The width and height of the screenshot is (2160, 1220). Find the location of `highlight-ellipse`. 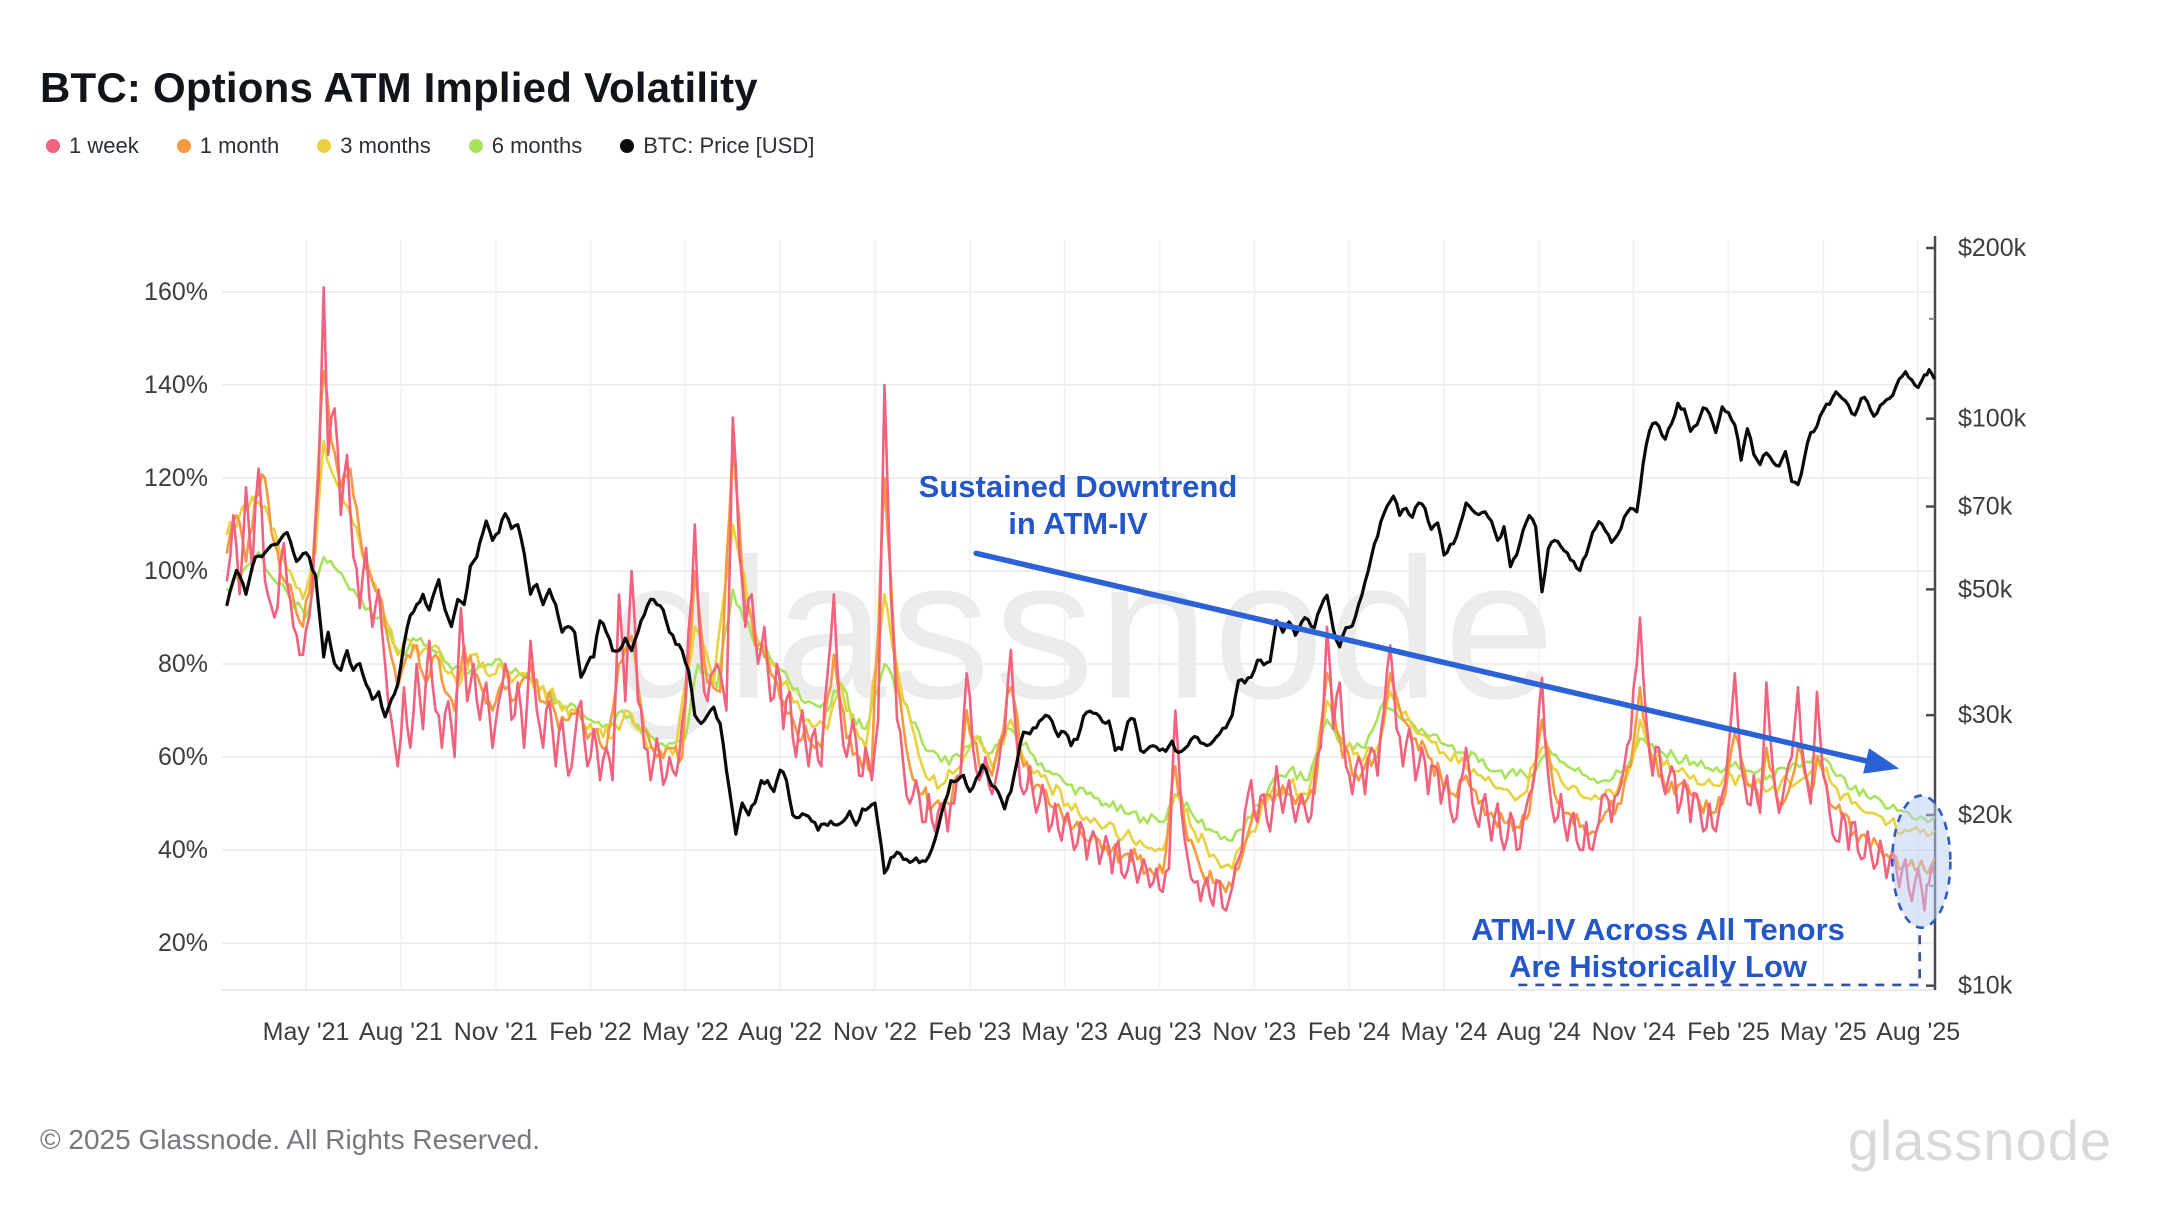

highlight-ellipse is located at coordinates (1921, 861).